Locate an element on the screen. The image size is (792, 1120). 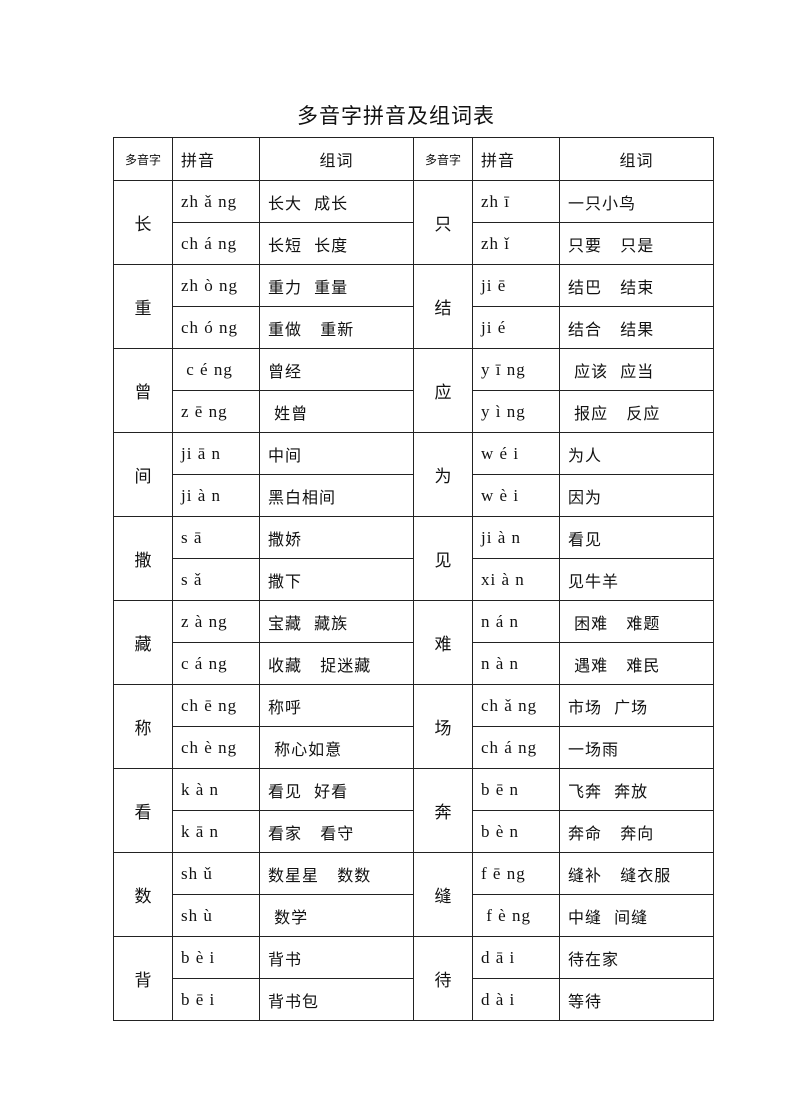
pinyin-cell: b ē i is located at coordinates (216, 999).